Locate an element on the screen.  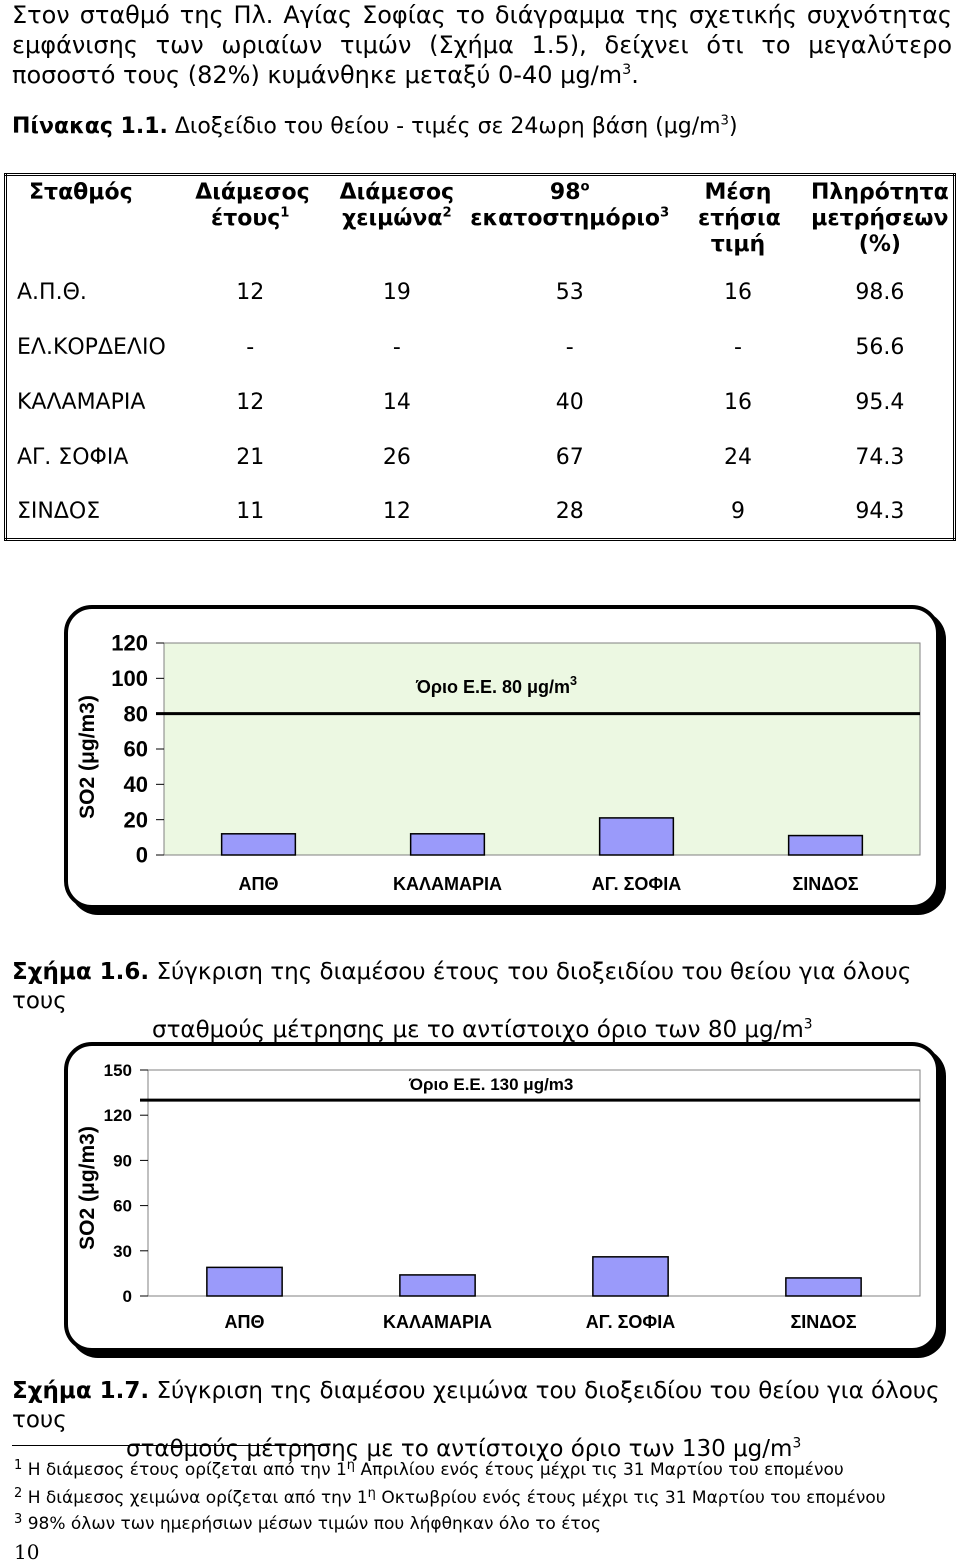
table-cell: 14 is located at coordinates (396, 402).